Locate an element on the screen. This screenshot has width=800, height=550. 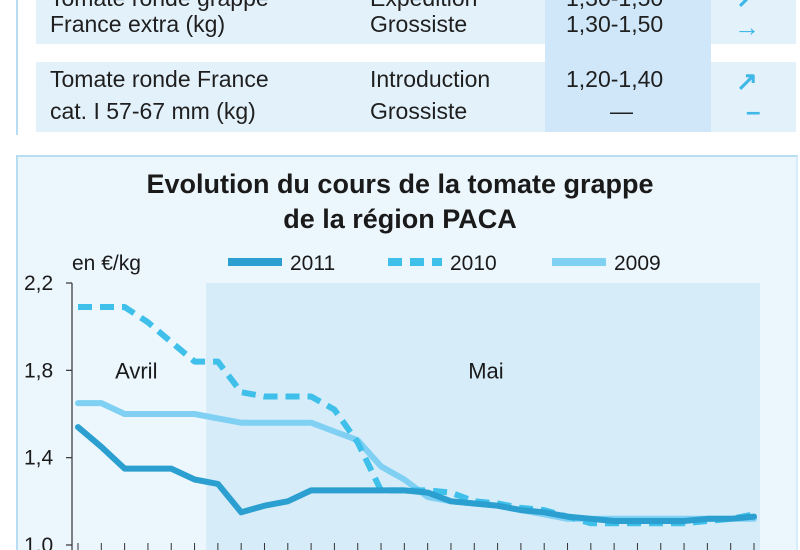
product-label: cat. I 57-67 mm (kg) is located at coordinates (153, 111).